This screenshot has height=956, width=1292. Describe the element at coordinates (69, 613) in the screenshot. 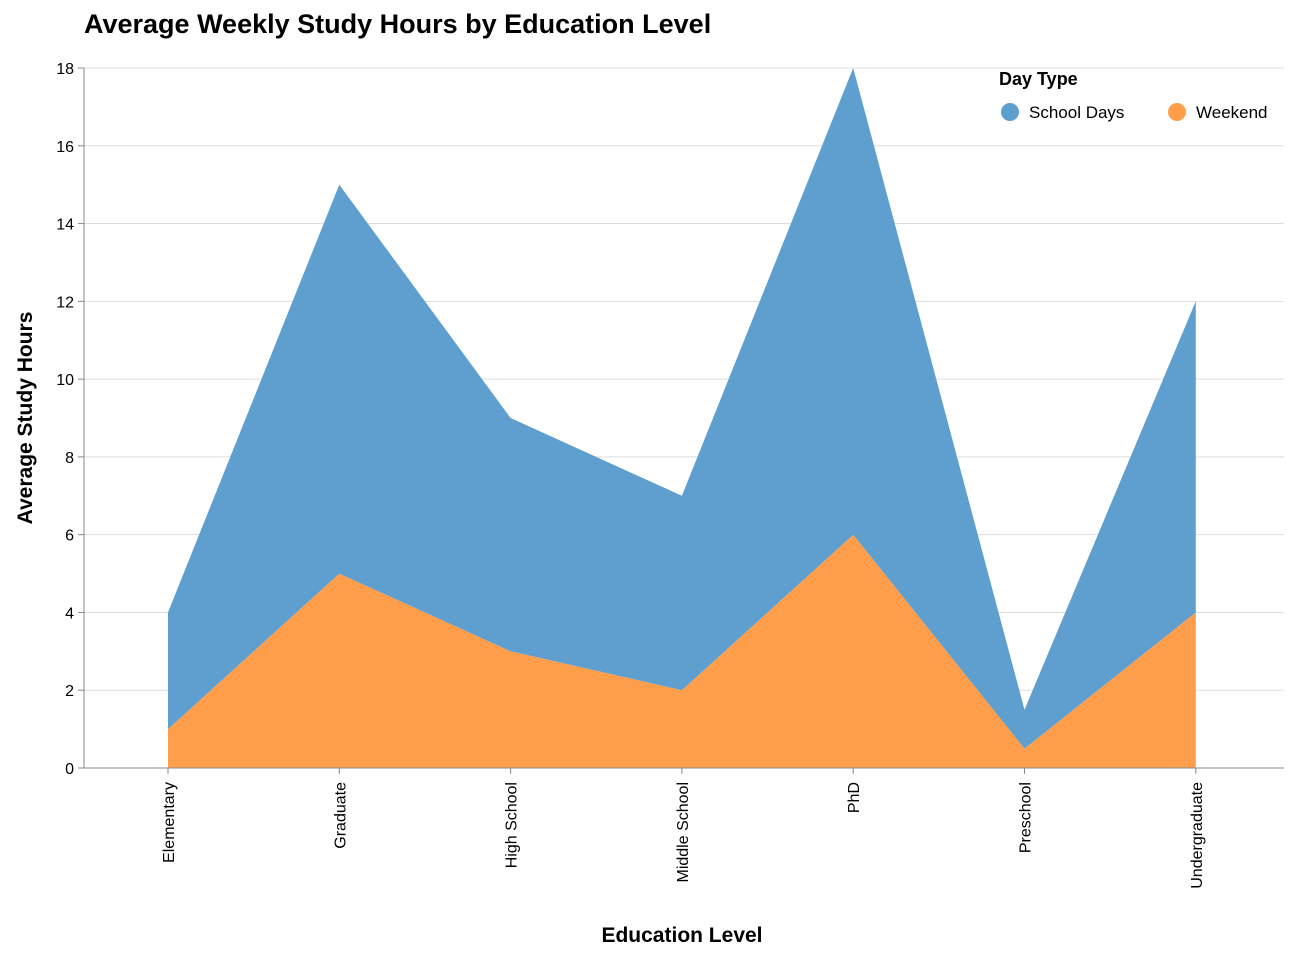

I see `y-tick-label: 4` at that location.